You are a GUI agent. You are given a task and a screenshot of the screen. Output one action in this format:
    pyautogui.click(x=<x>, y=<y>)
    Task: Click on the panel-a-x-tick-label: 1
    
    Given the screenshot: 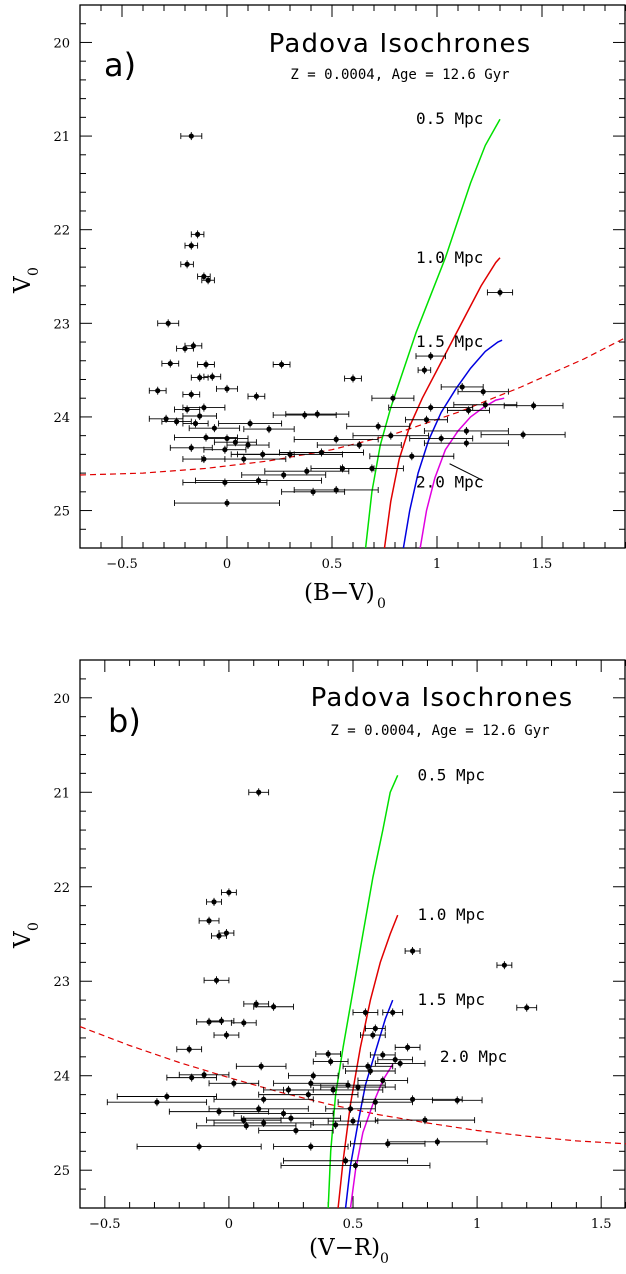 What is the action you would take?
    pyautogui.click(x=437, y=564)
    